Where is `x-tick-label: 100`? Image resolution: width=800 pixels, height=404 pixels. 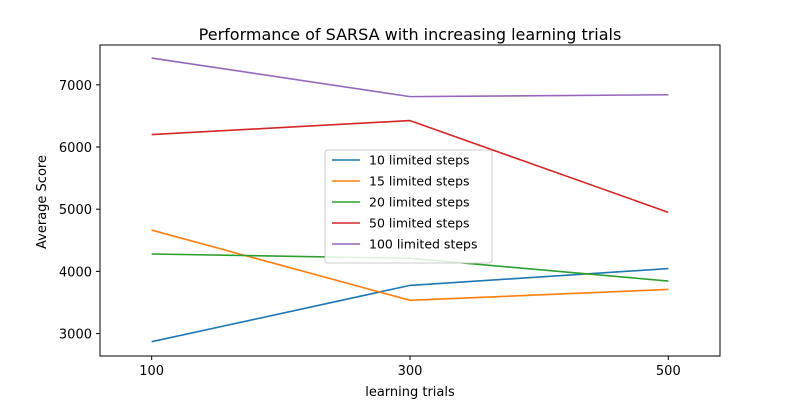
x-tick-label: 100 is located at coordinates (151, 371).